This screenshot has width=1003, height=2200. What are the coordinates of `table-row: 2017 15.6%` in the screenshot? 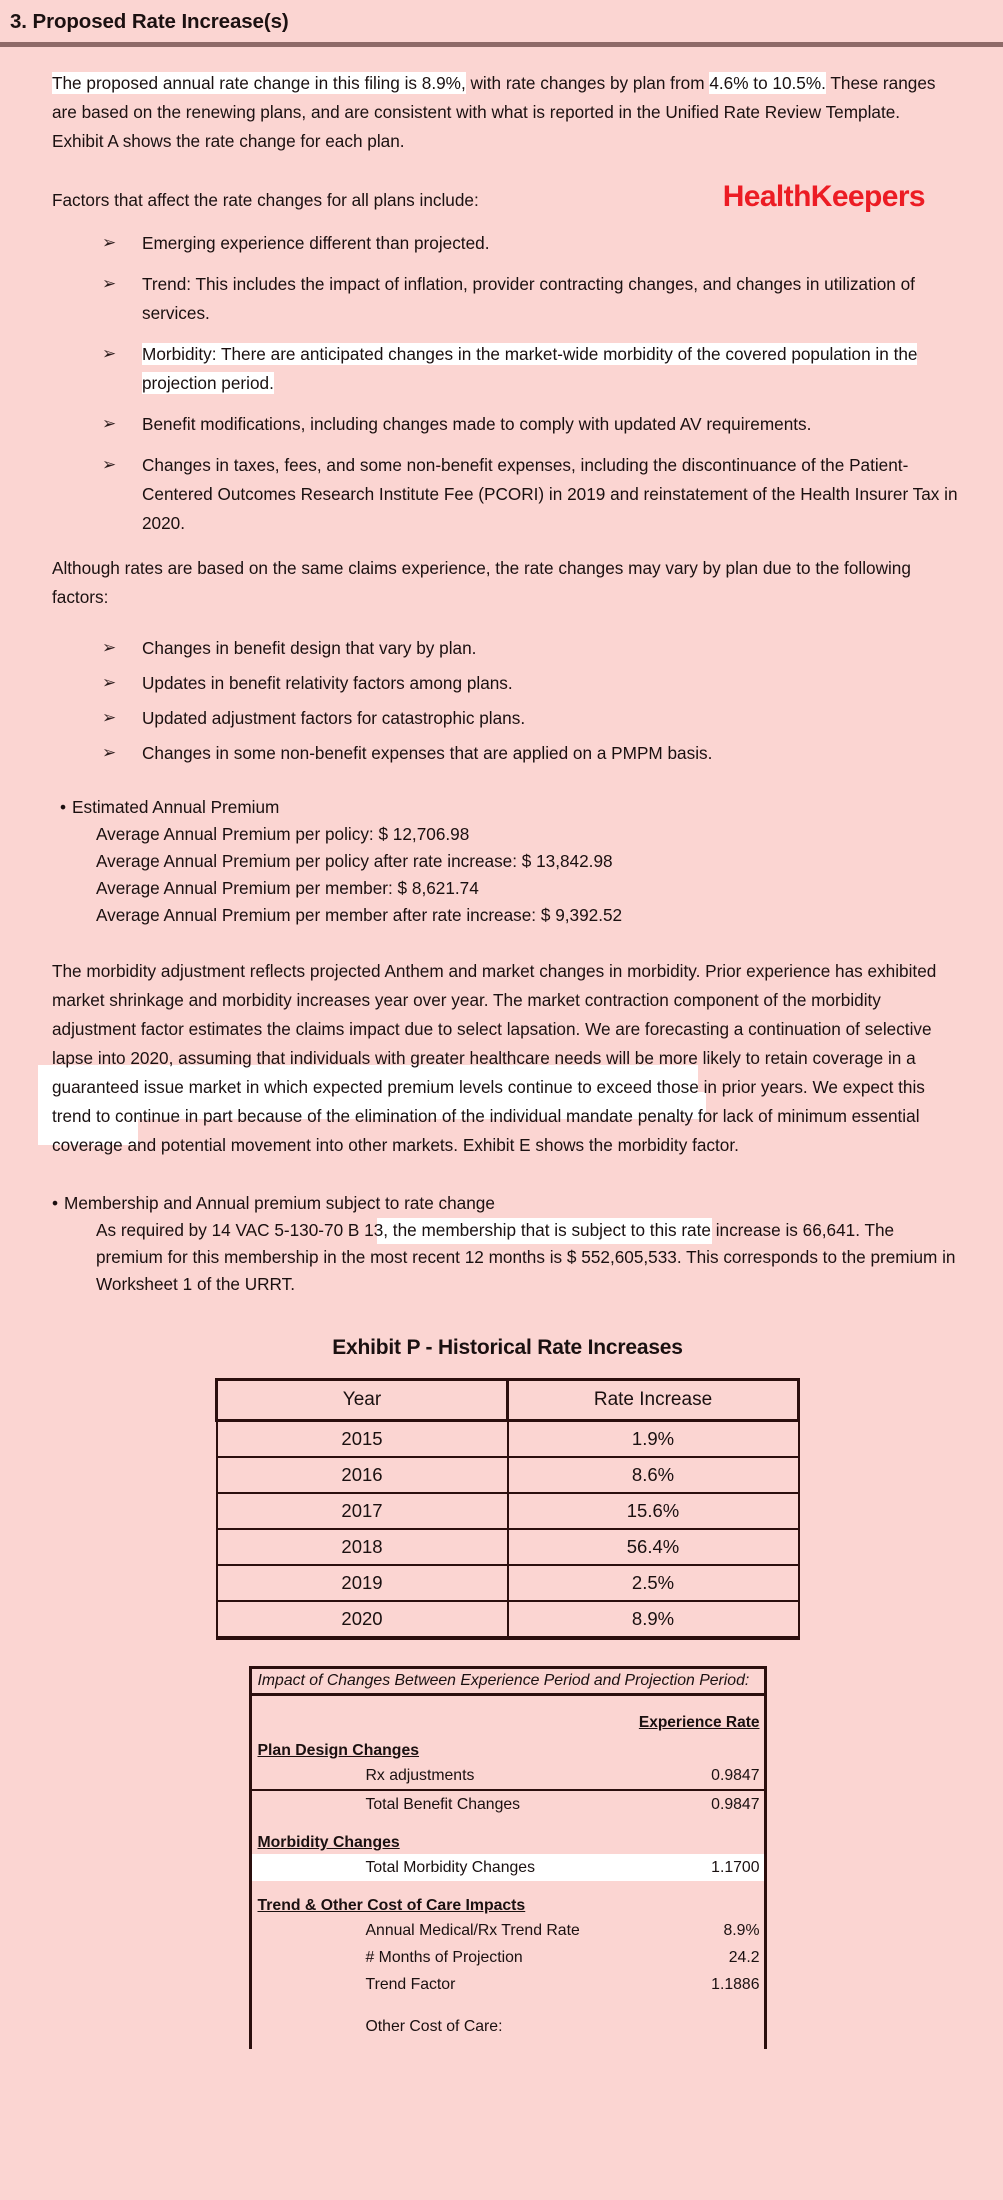 It's located at (507, 1511).